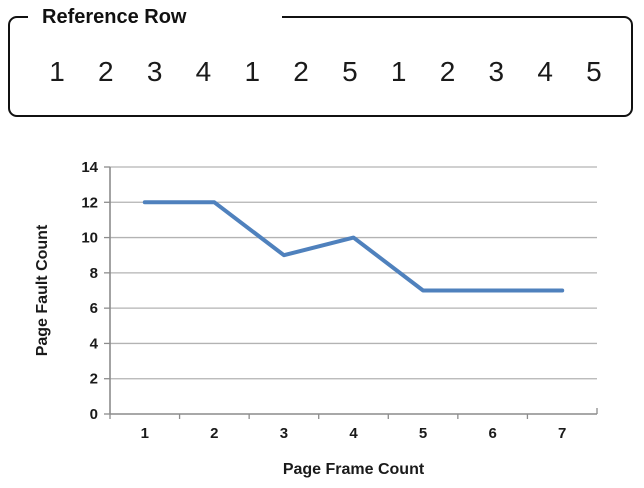 This screenshot has width=644, height=488. Describe the element at coordinates (155, 17) in the screenshot. I see `reference-row-legend: Reference Row` at that location.